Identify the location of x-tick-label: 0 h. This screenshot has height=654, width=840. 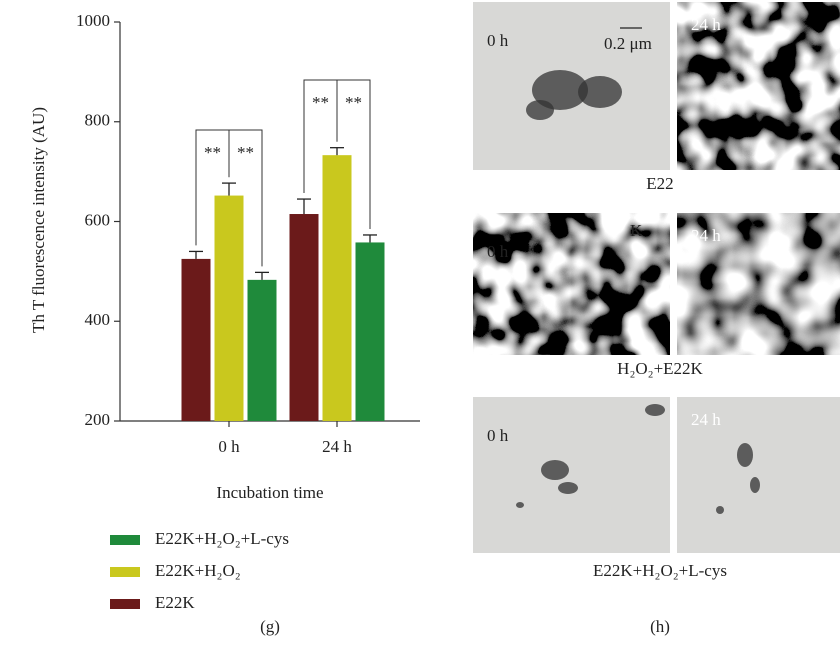
(229, 446).